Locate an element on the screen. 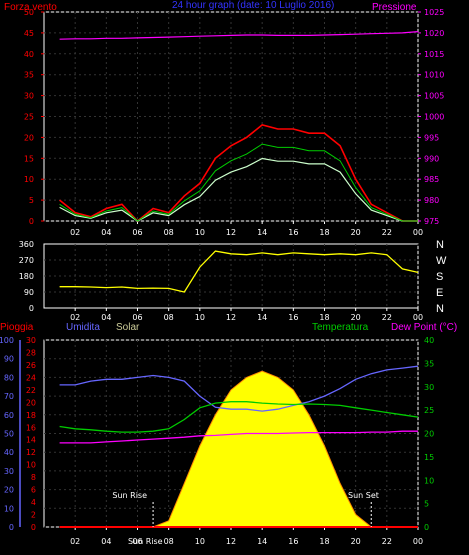 Image resolution: width=469 pixels, height=555 pixels. chart-title: 24 hour graph (date: 10 Luglio 2016) is located at coordinates (253, 5).